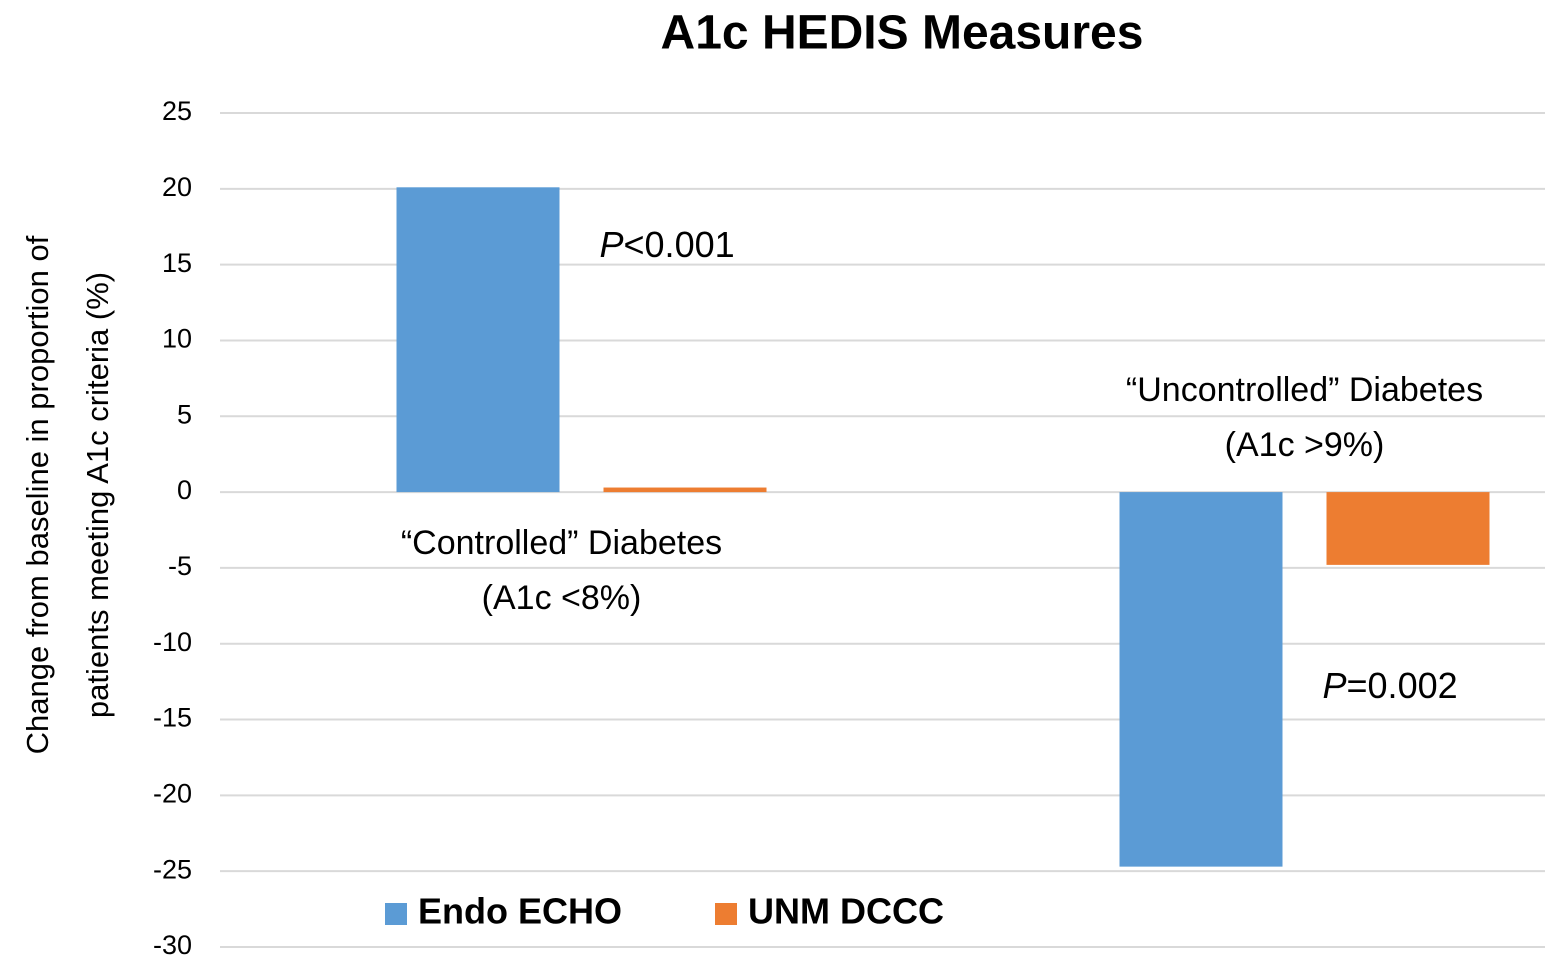  I want to click on y-tick-label: -20, so click(172, 793).